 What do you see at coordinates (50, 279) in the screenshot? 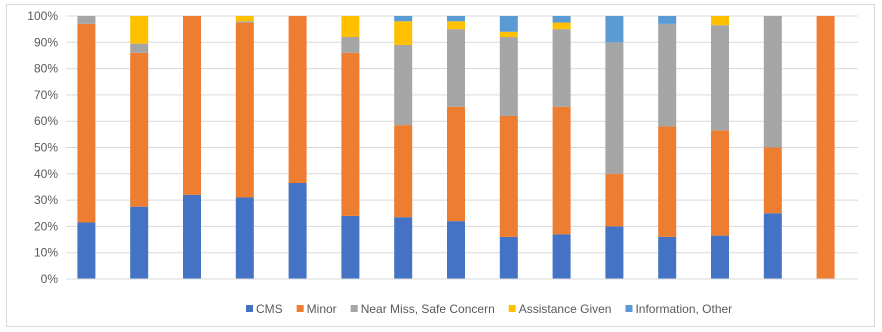
I see `y-tick-label: 0%` at bounding box center [50, 279].